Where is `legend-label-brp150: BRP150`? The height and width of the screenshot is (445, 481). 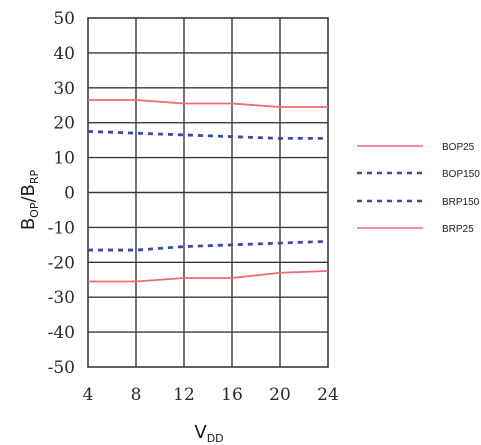
legend-label-brp150: BRP150 is located at coordinates (461, 202).